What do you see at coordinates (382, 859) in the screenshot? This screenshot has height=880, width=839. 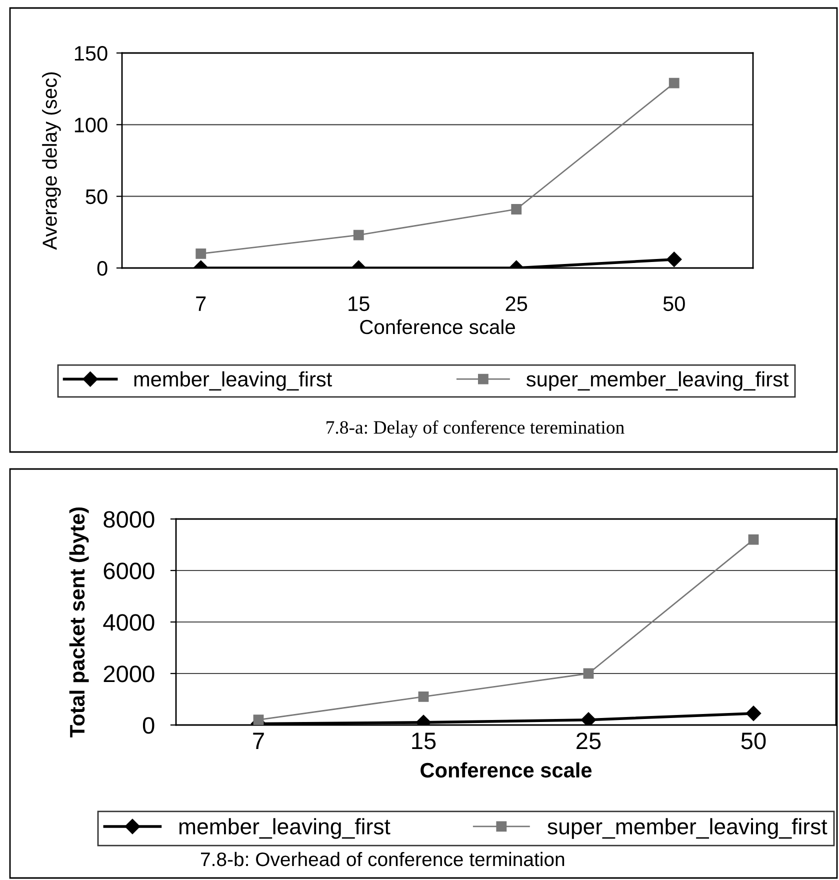 I see `text: 7.8-b: Overhead of conference termination` at bounding box center [382, 859].